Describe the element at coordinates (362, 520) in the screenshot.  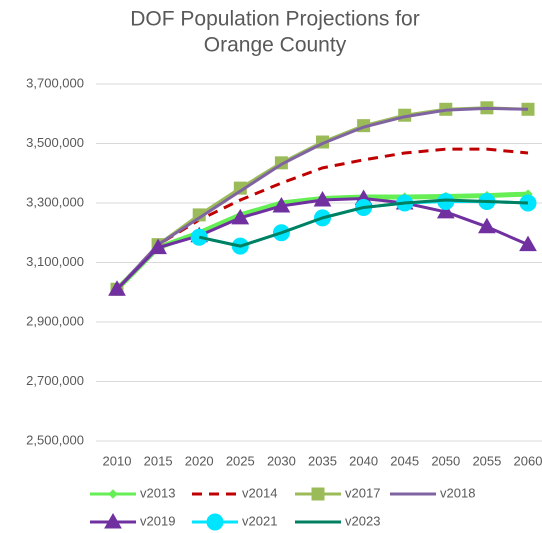
I see `legend-label: v2023` at that location.